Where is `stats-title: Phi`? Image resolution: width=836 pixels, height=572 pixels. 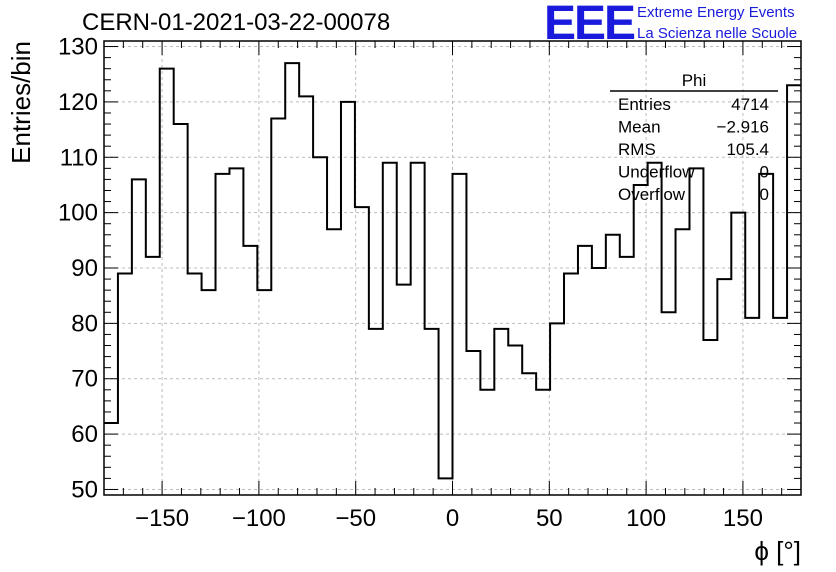
stats-title: Phi is located at coordinates (694, 80).